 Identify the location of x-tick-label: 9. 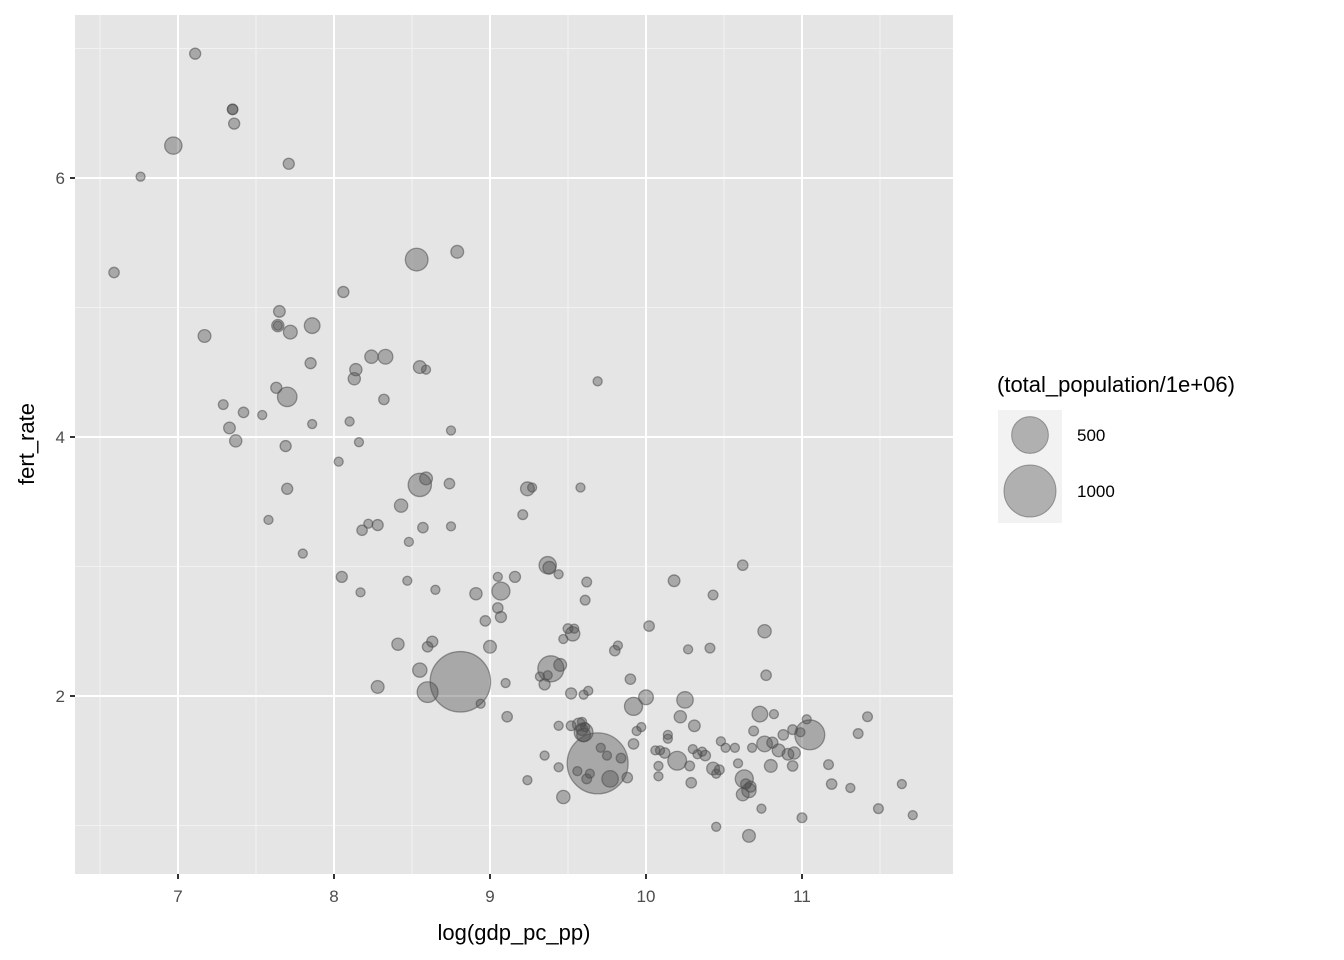
(489, 896).